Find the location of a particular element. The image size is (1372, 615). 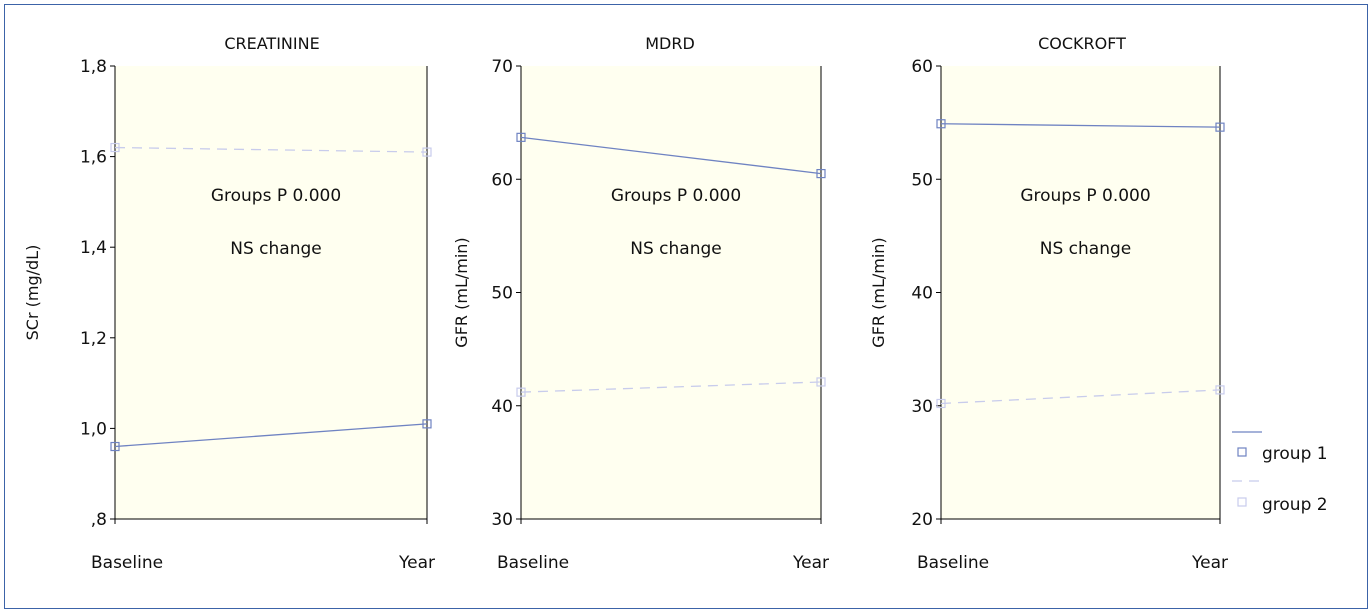

panel-title: COCKROFT is located at coordinates (1082, 43).